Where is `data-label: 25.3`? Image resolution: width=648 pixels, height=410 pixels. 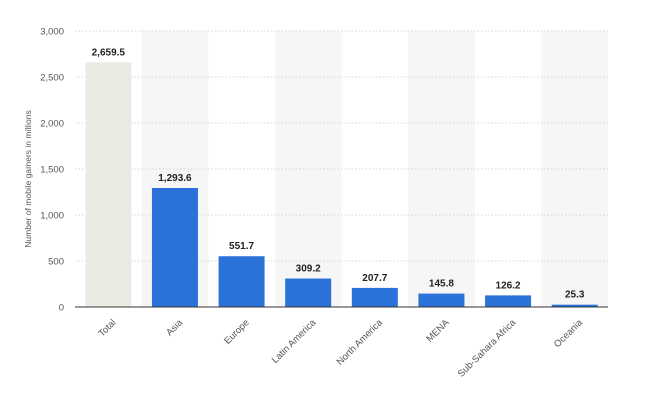
data-label: 25.3 is located at coordinates (575, 295).